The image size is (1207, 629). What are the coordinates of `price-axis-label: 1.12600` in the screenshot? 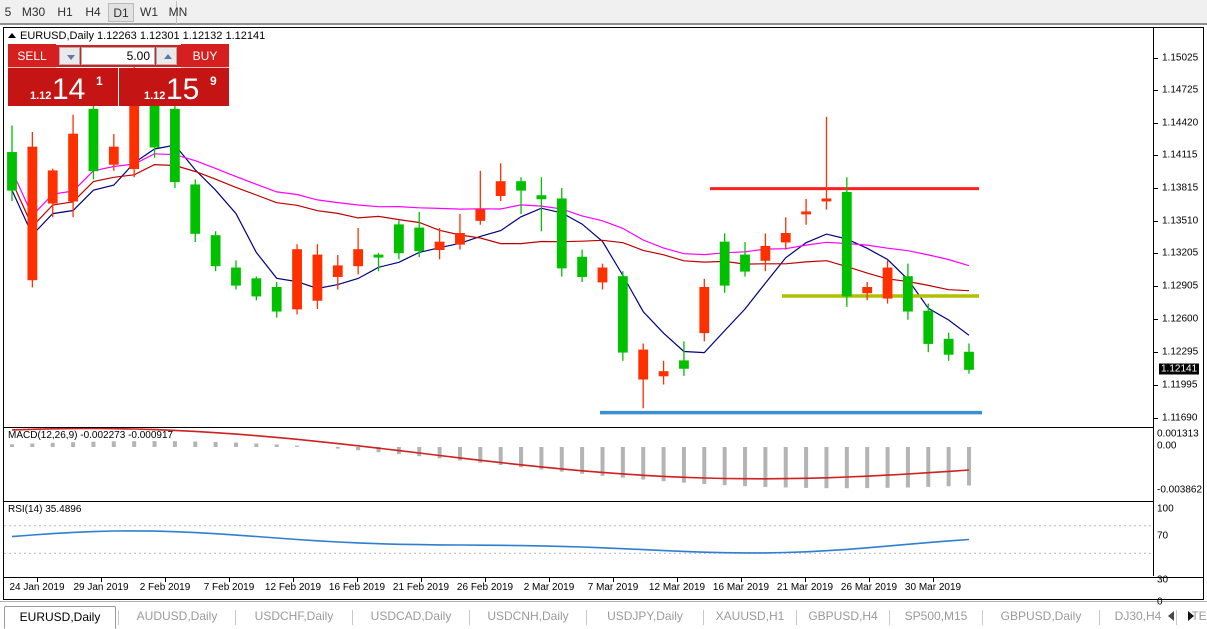 It's located at (1180, 319).